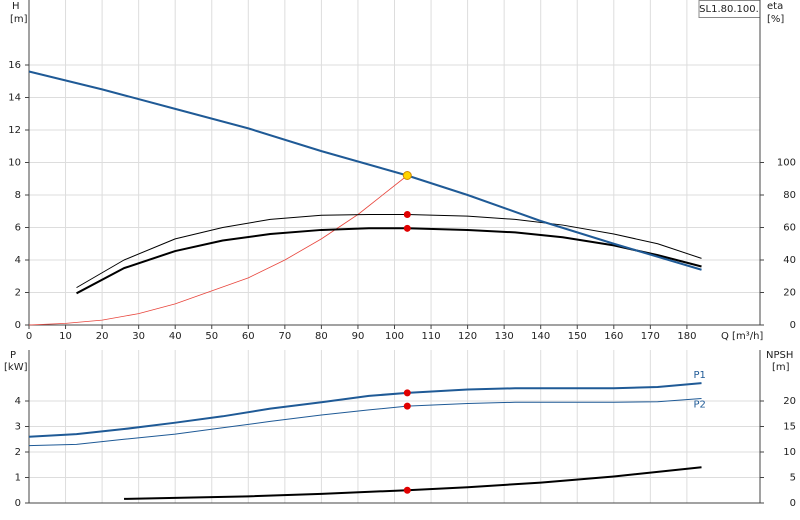 This screenshot has height=520, width=800. Describe the element at coordinates (18, 228) in the screenshot. I see `y-tick-label: 6` at that location.